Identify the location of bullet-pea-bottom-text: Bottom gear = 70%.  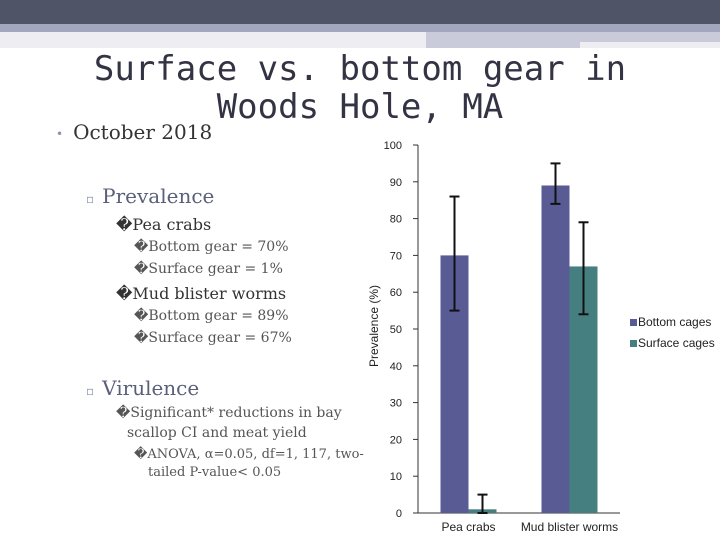
(218, 247).